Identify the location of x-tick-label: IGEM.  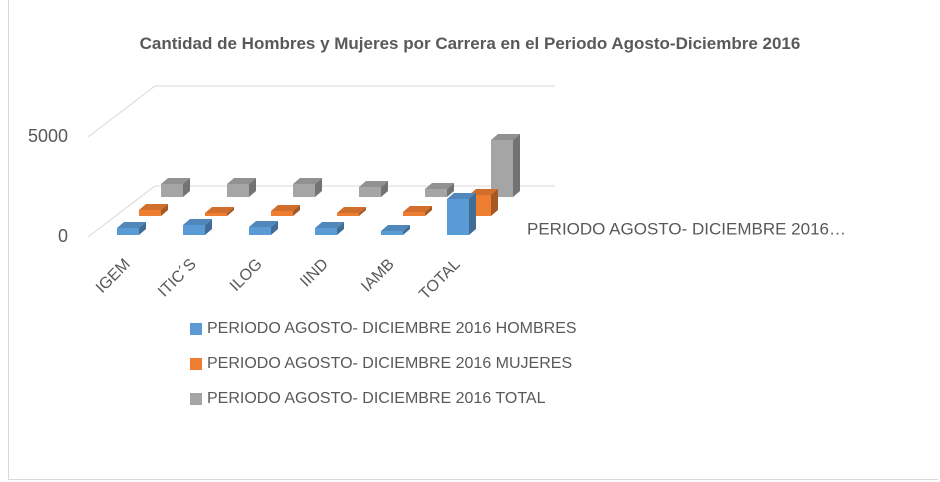
(113, 276).